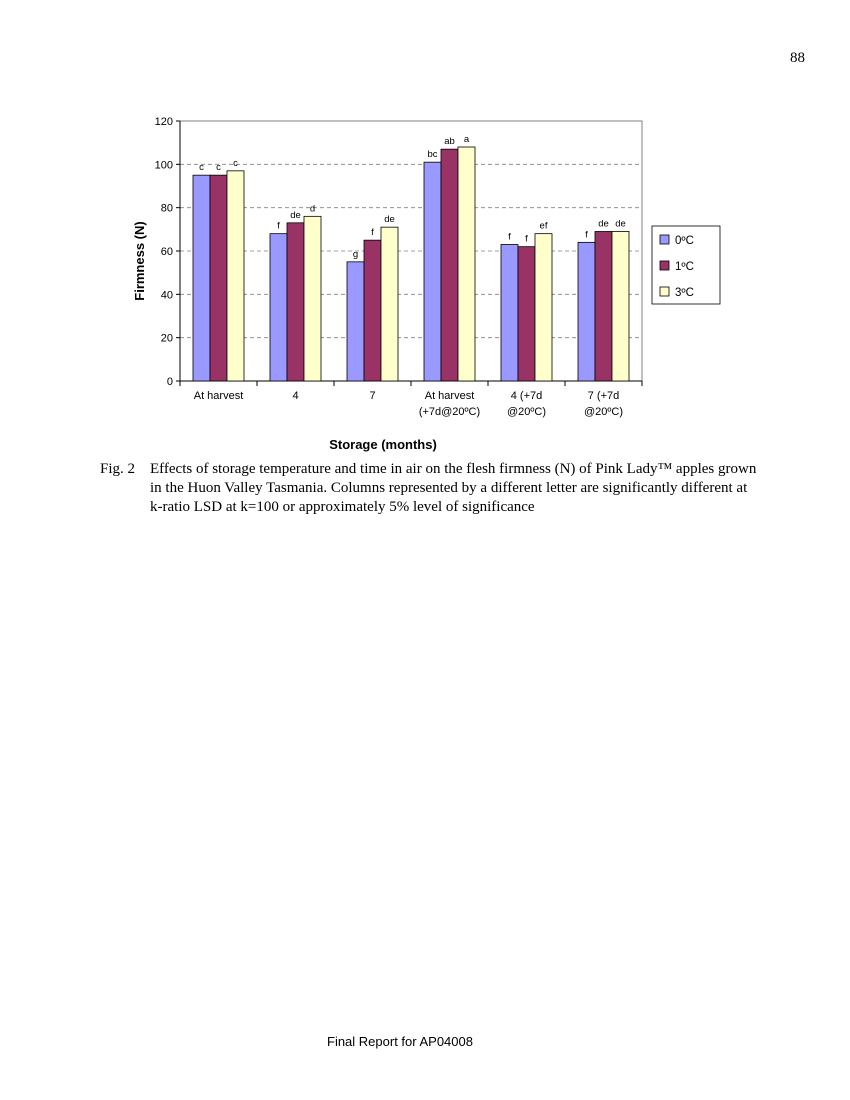 This screenshot has width=850, height=1100. I want to click on legend-label: 1ºC, so click(684, 267).